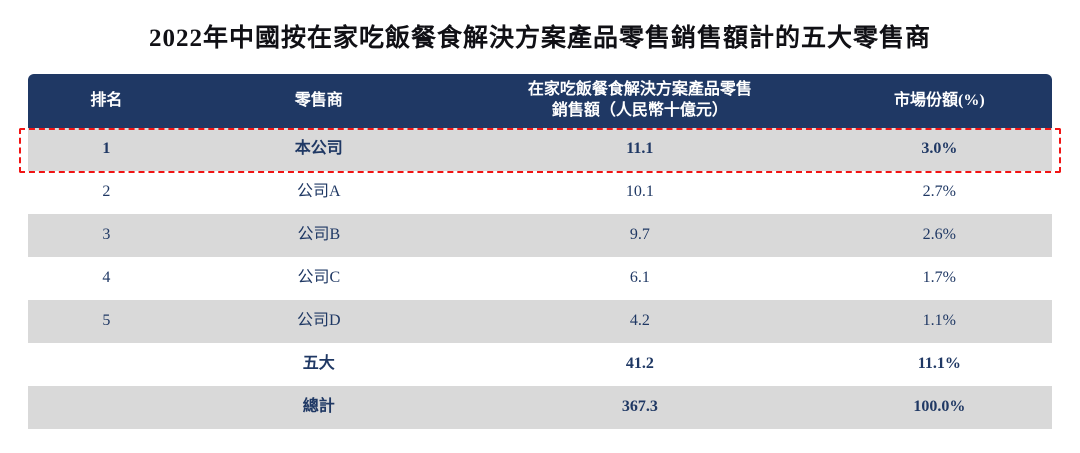 The image size is (1080, 453). I want to click on cell-retailer: 總計, so click(318, 407).